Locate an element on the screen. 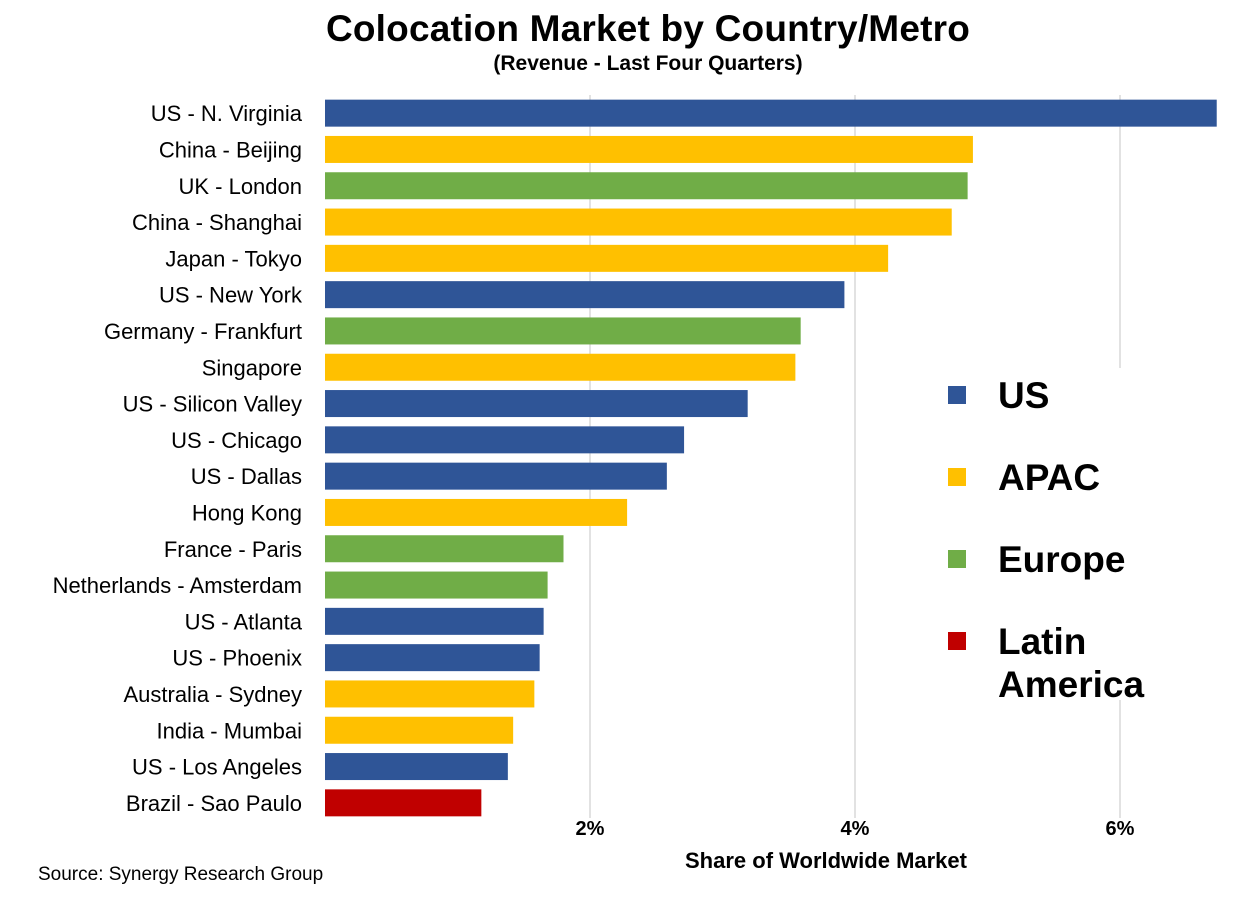  category-label: US - Silicon Valley is located at coordinates (212, 404).